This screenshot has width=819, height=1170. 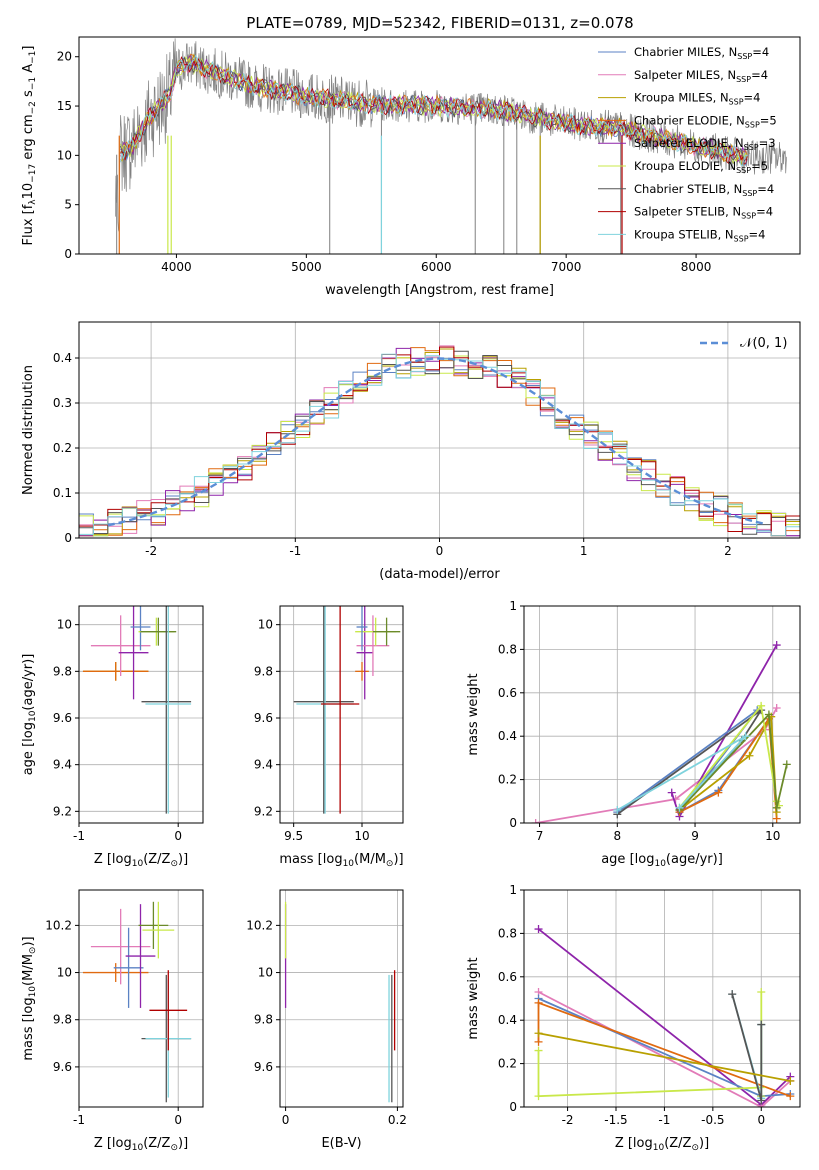 What do you see at coordinates (62, 403) in the screenshot?
I see `y-tick-label: 0.3` at bounding box center [62, 403].